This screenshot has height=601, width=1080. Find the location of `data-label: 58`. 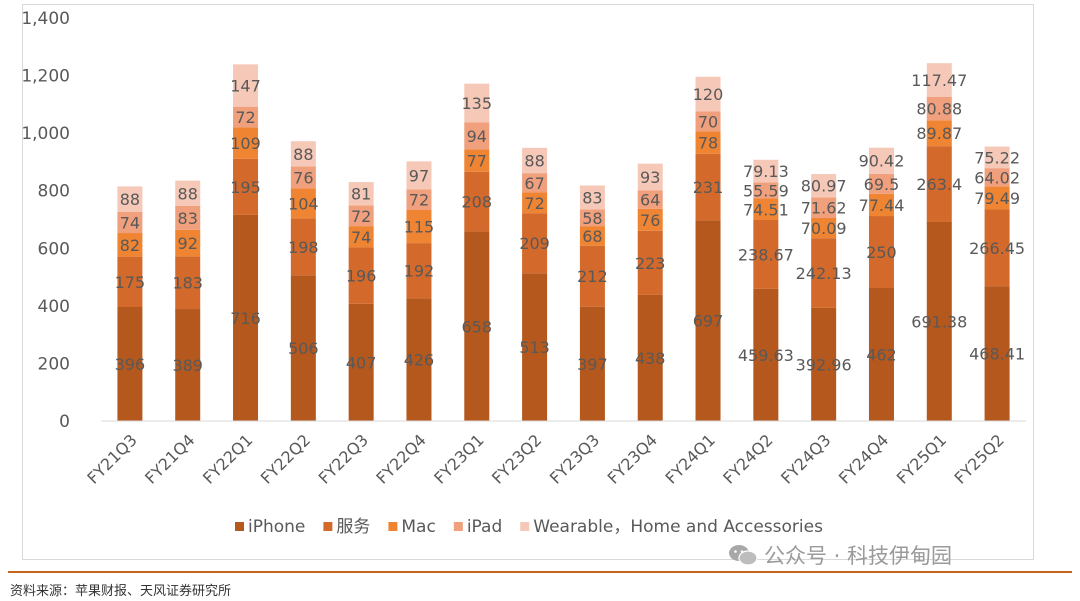

data-label: 58 is located at coordinates (592, 218).